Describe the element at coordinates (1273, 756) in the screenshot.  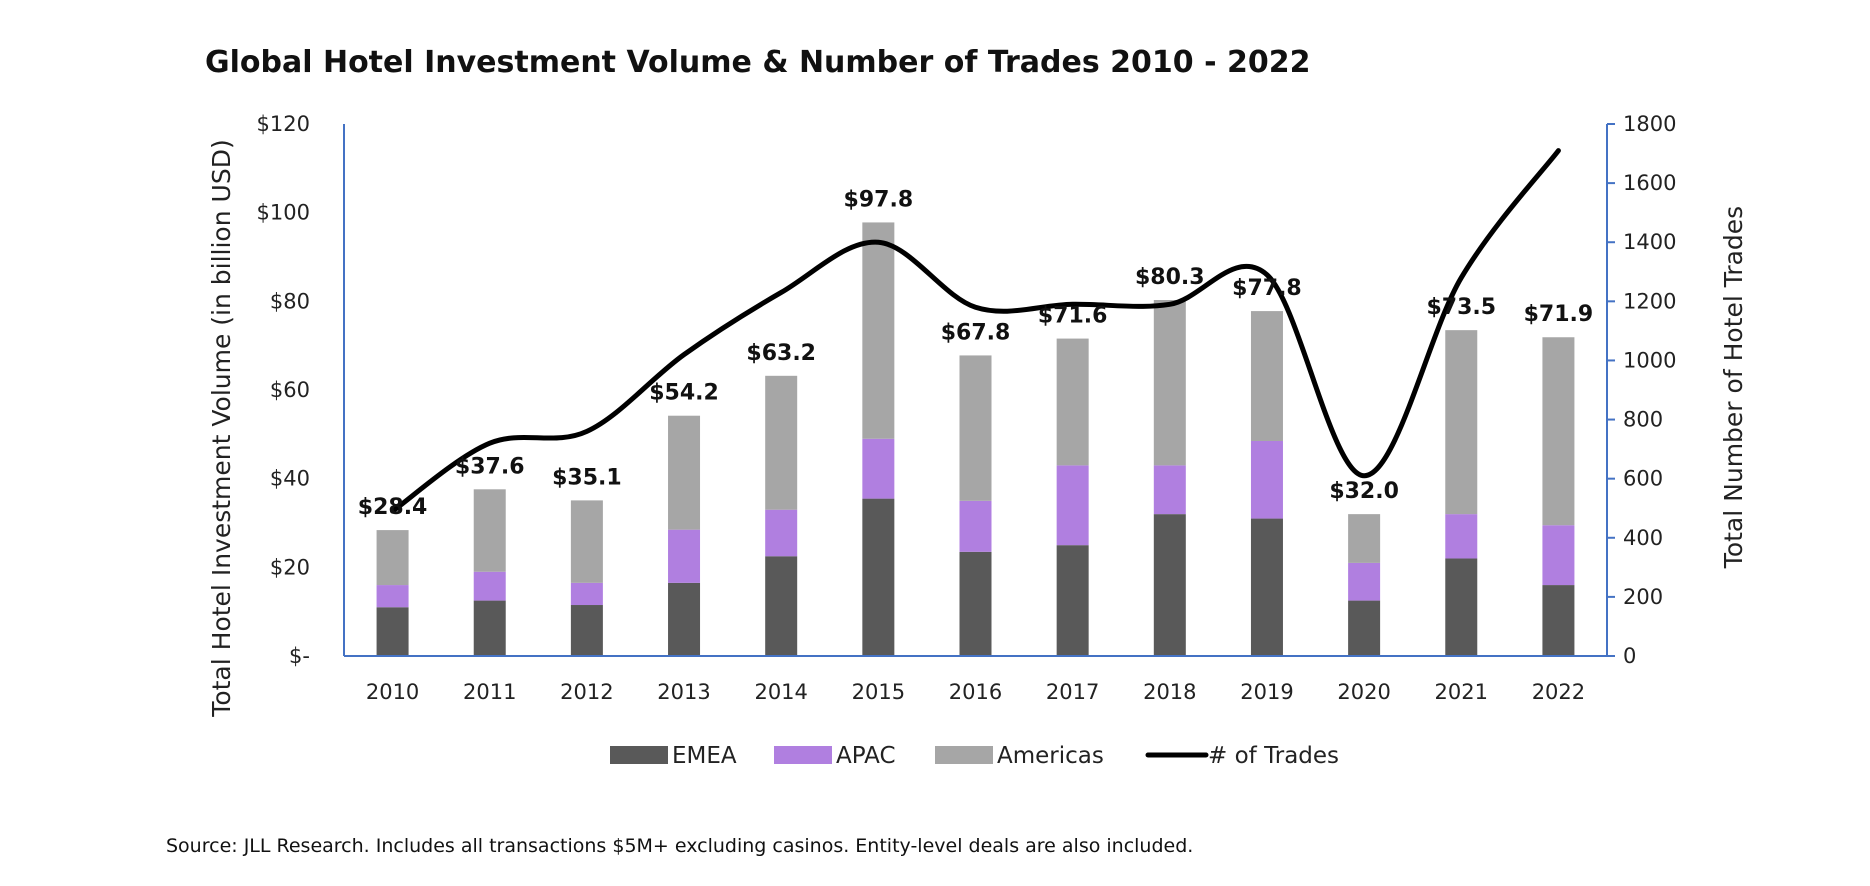
I see `legend-label: # of Trades` at that location.